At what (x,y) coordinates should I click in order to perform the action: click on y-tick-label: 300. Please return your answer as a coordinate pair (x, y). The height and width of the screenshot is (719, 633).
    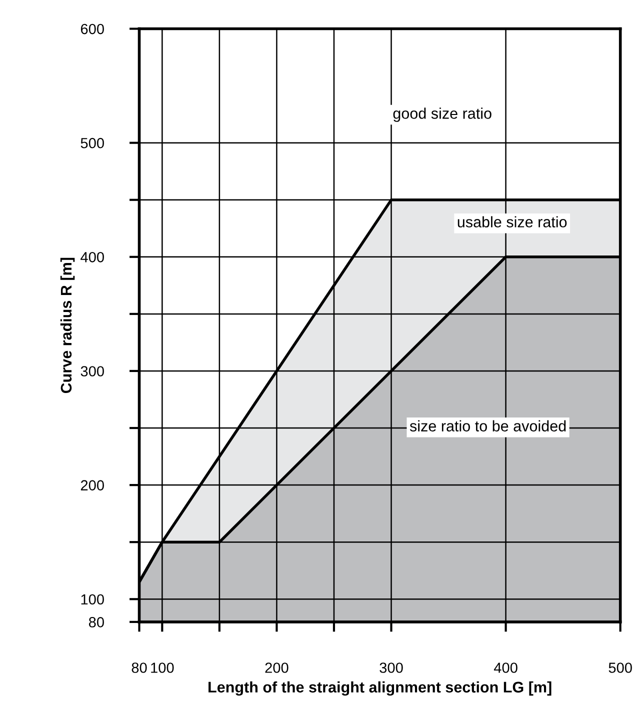
    Looking at the image, I should click on (92, 371).